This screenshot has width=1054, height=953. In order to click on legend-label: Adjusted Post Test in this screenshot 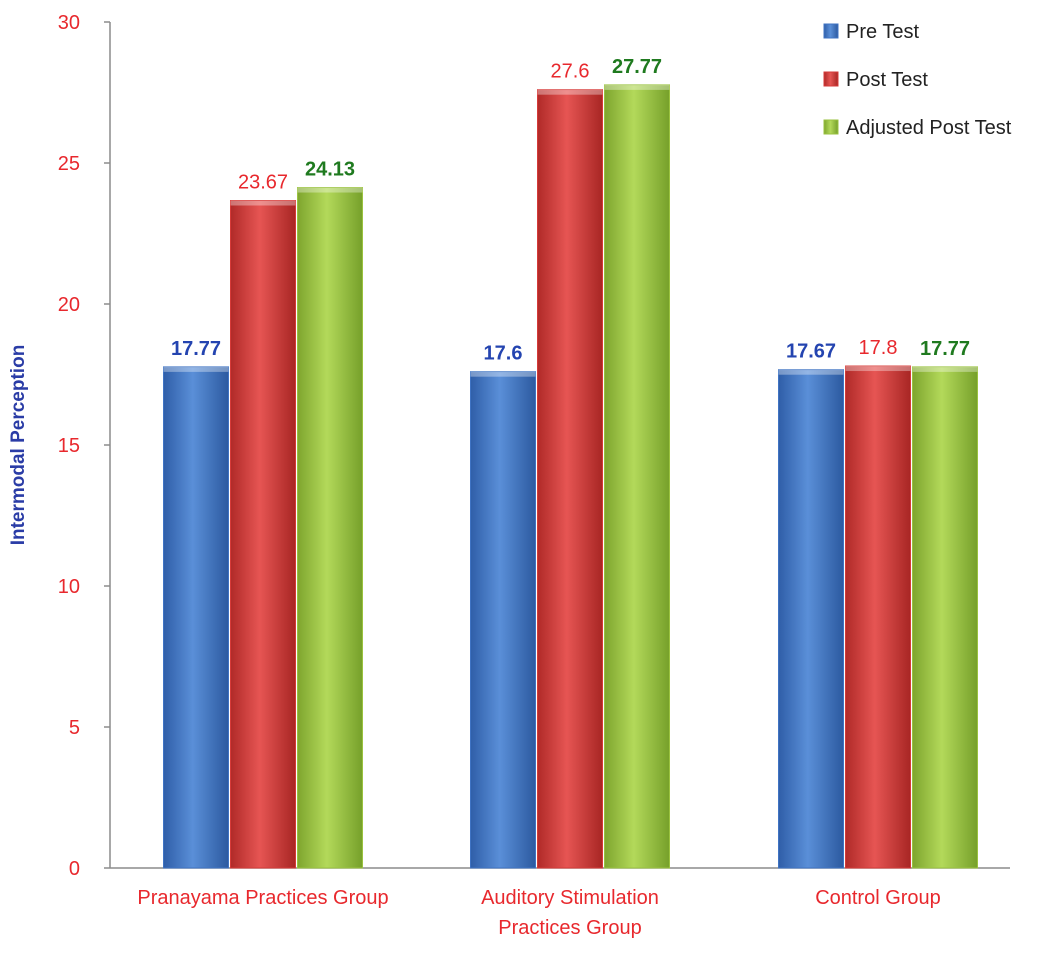, I will do `click(929, 128)`.